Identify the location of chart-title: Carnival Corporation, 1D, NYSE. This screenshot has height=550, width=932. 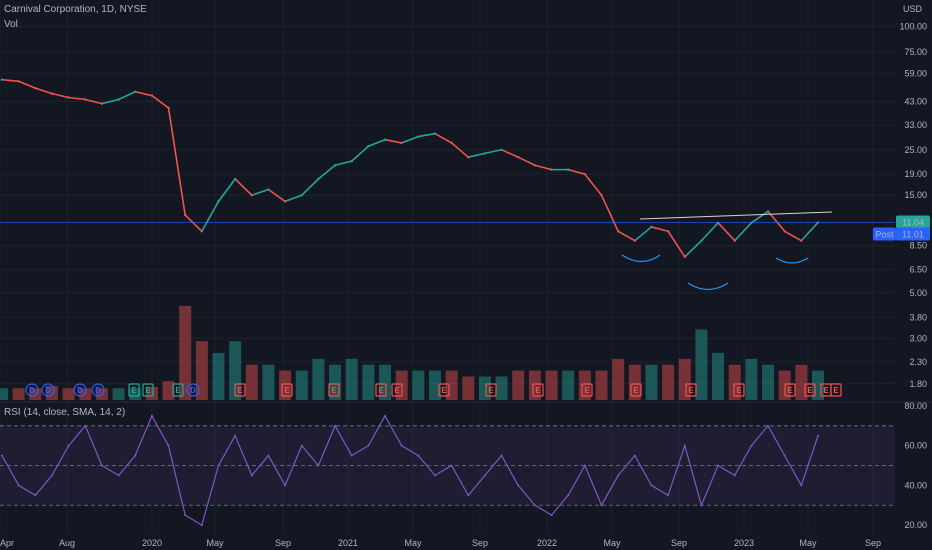
(75, 9).